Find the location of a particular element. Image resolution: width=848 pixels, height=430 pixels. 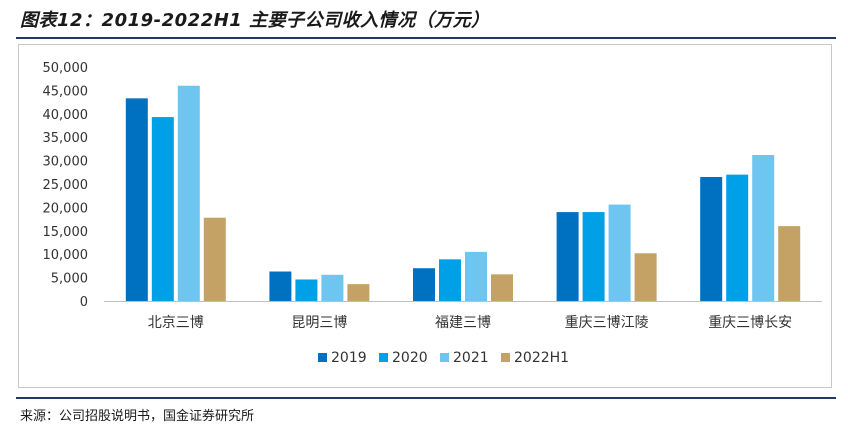

legend-swatch-2021 is located at coordinates (444, 357).